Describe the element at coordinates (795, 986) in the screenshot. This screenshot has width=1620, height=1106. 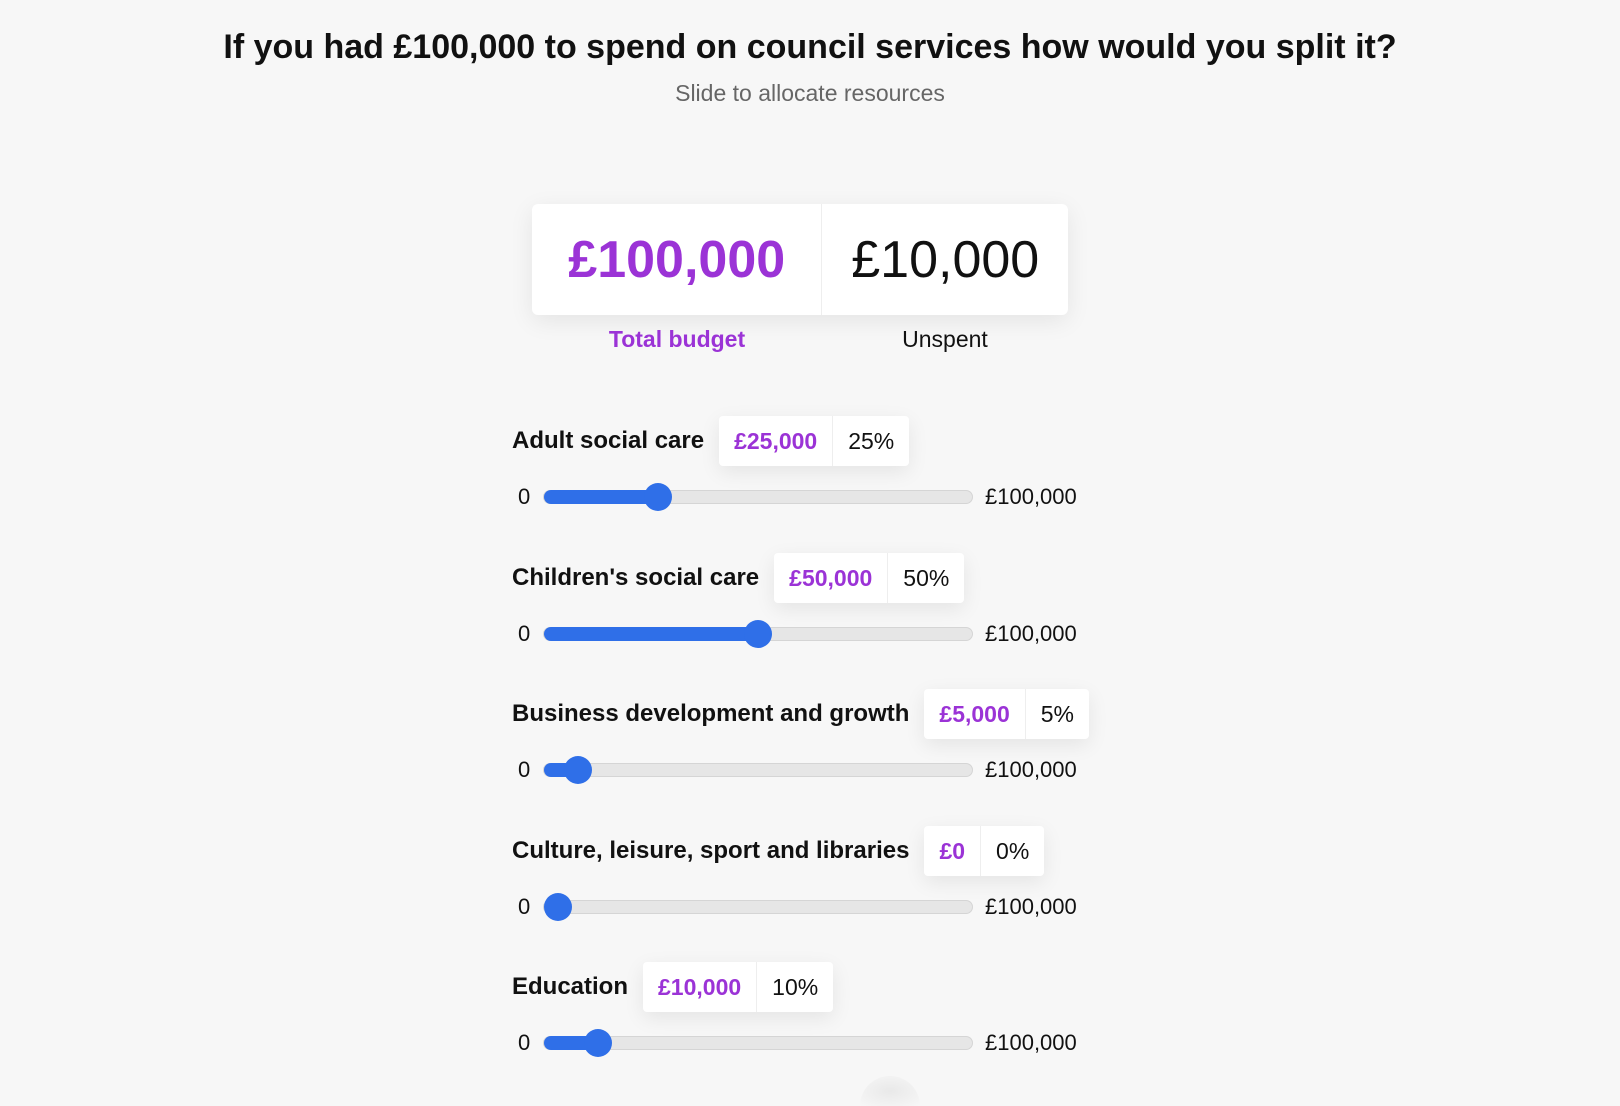
I see `allocation-percent: 10%` at that location.